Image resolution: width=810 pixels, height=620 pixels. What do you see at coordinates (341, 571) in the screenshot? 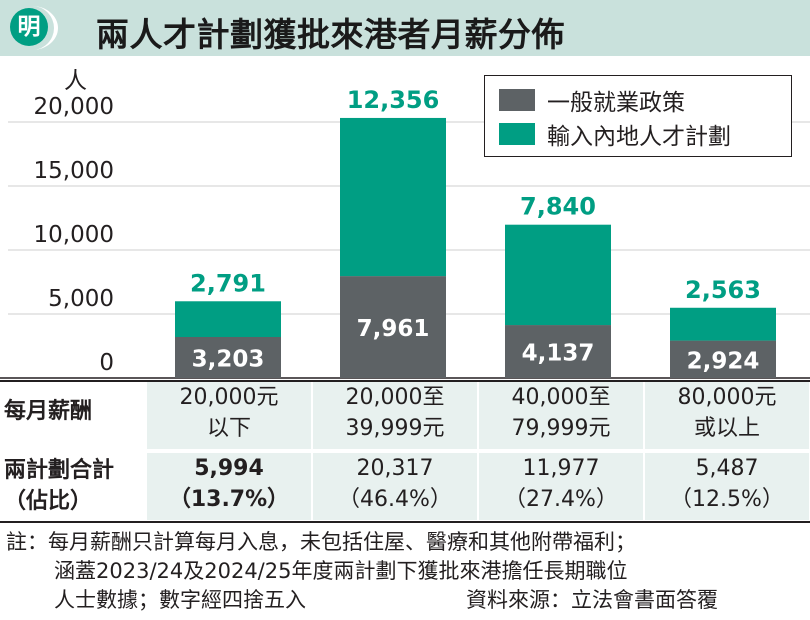
I see `note-line: 涵蓋2023/24及2024/25年度兩計劃下獲批來港擔任長期職位` at bounding box center [341, 571].